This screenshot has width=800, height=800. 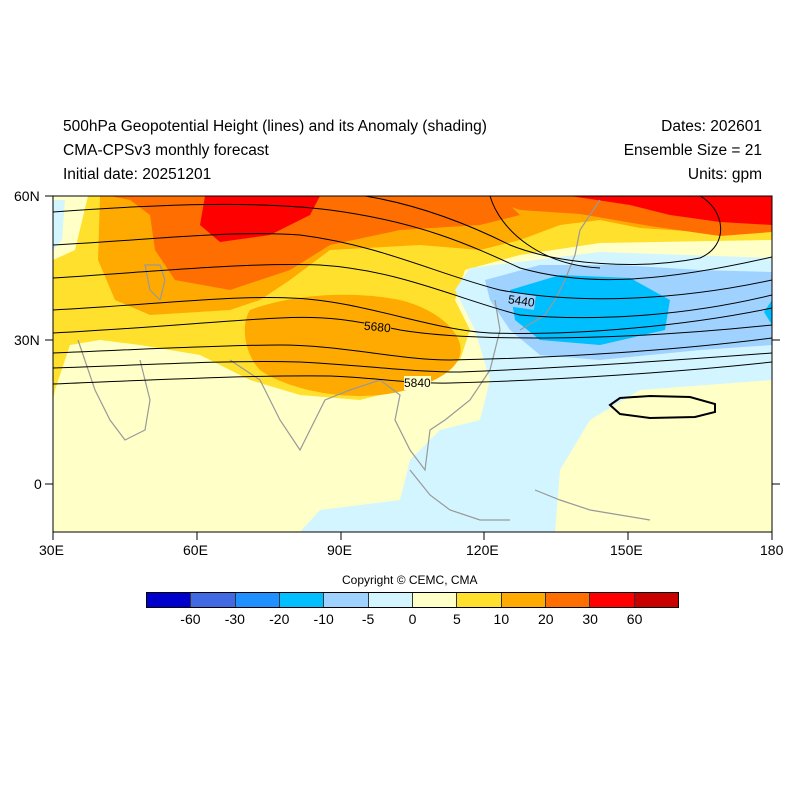 What do you see at coordinates (457, 619) in the screenshot?
I see `colorbar-label: 5` at bounding box center [457, 619].